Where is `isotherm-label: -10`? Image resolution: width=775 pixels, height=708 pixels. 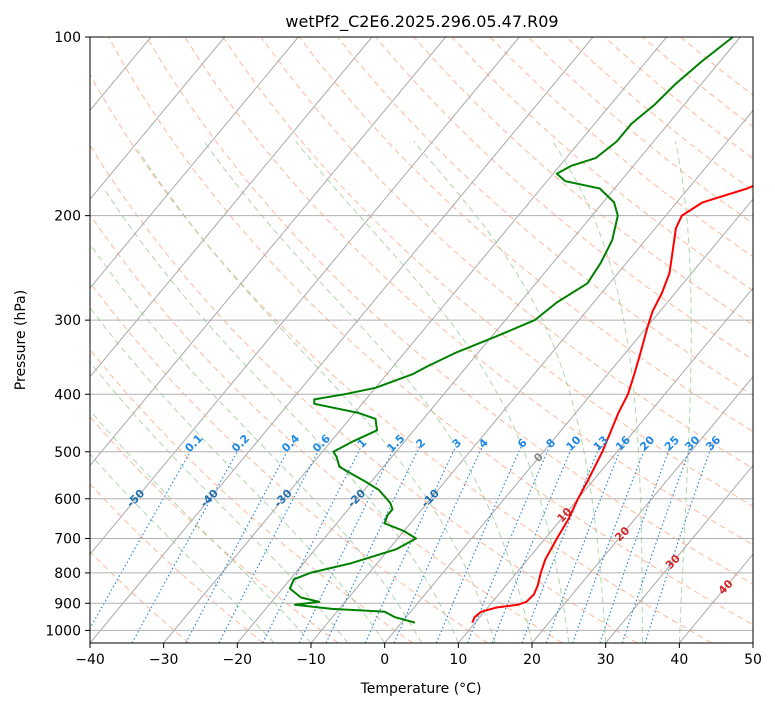
isotherm-label: -10 is located at coordinates (430, 498).